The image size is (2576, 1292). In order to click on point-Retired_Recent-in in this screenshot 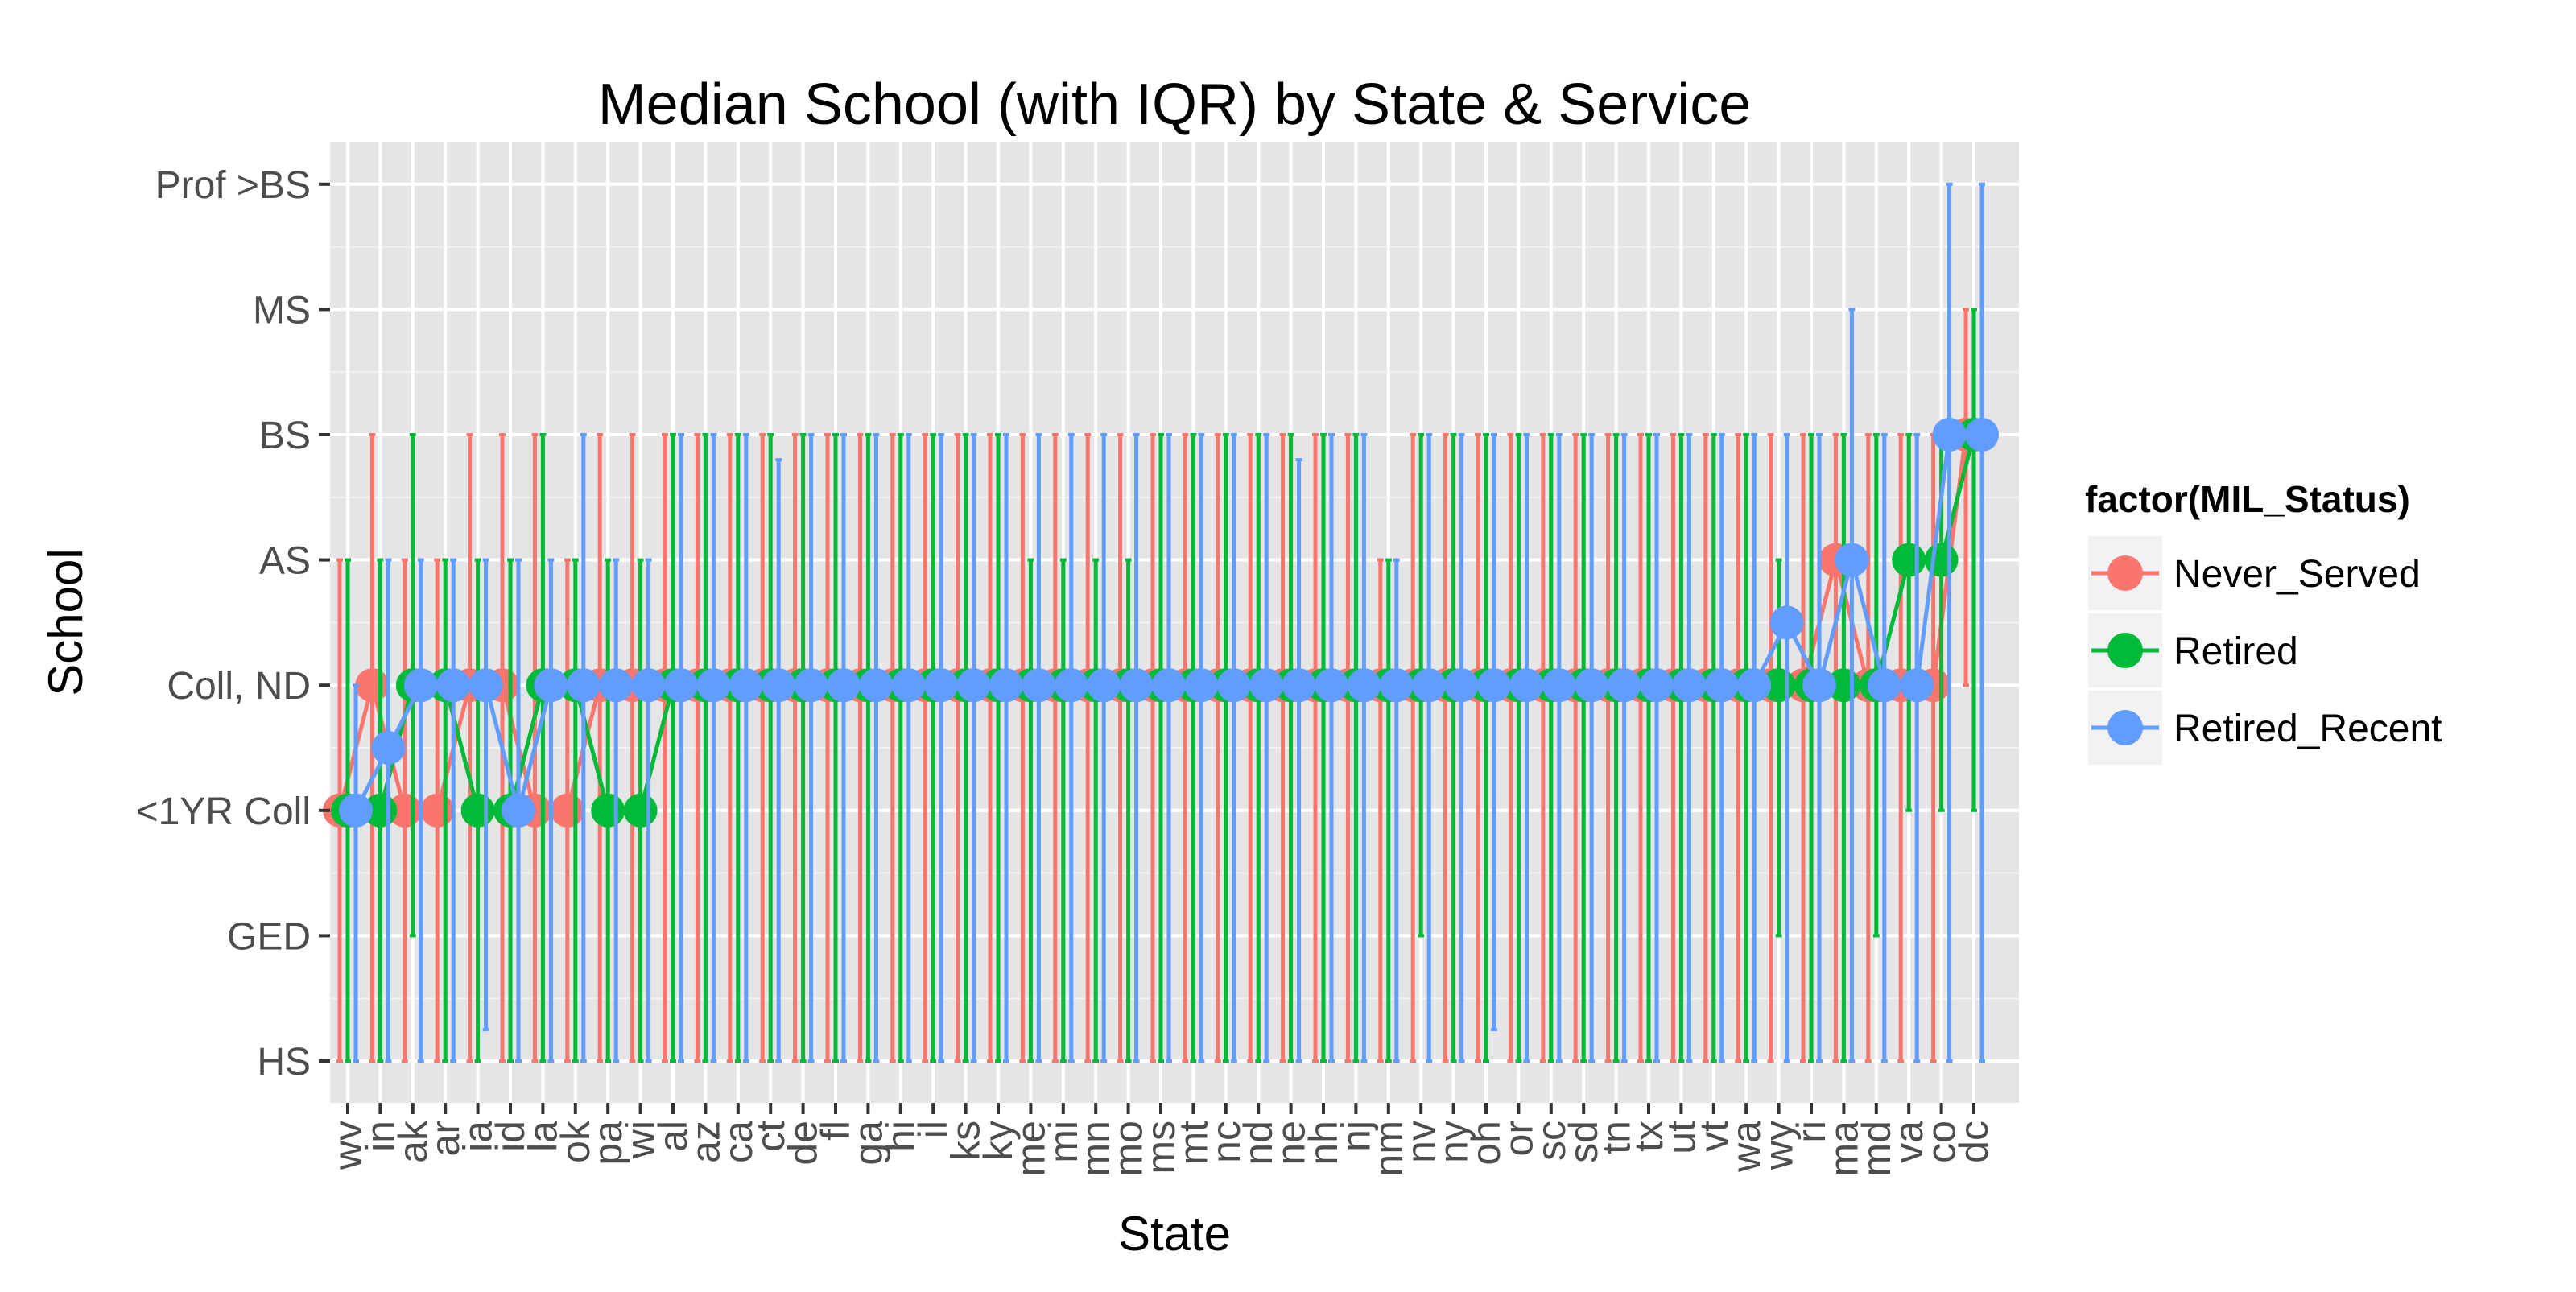, I will do `click(388, 748)`.